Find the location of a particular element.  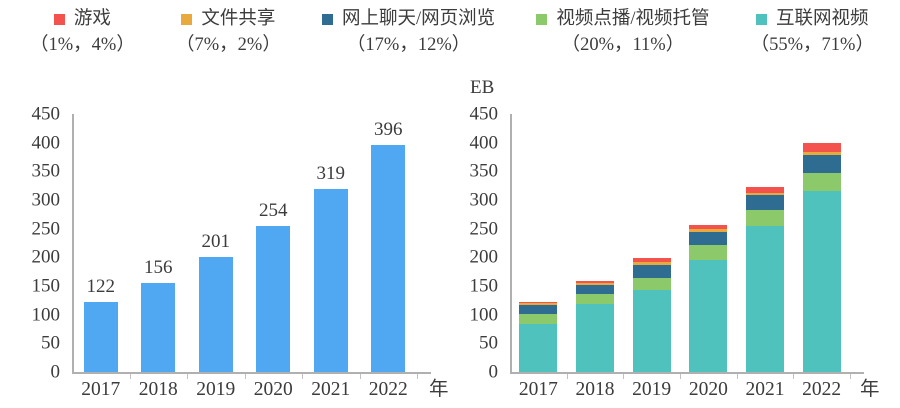

bar-value-label: 156 is located at coordinates (158, 267).